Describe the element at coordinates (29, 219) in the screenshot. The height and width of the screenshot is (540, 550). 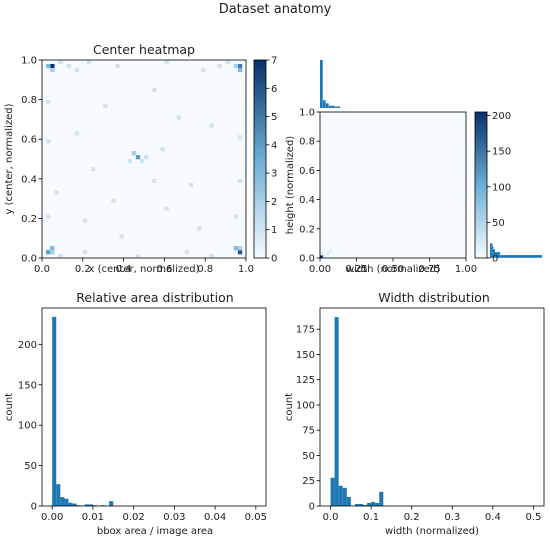
I see `y-tick-label: 0.2` at that location.